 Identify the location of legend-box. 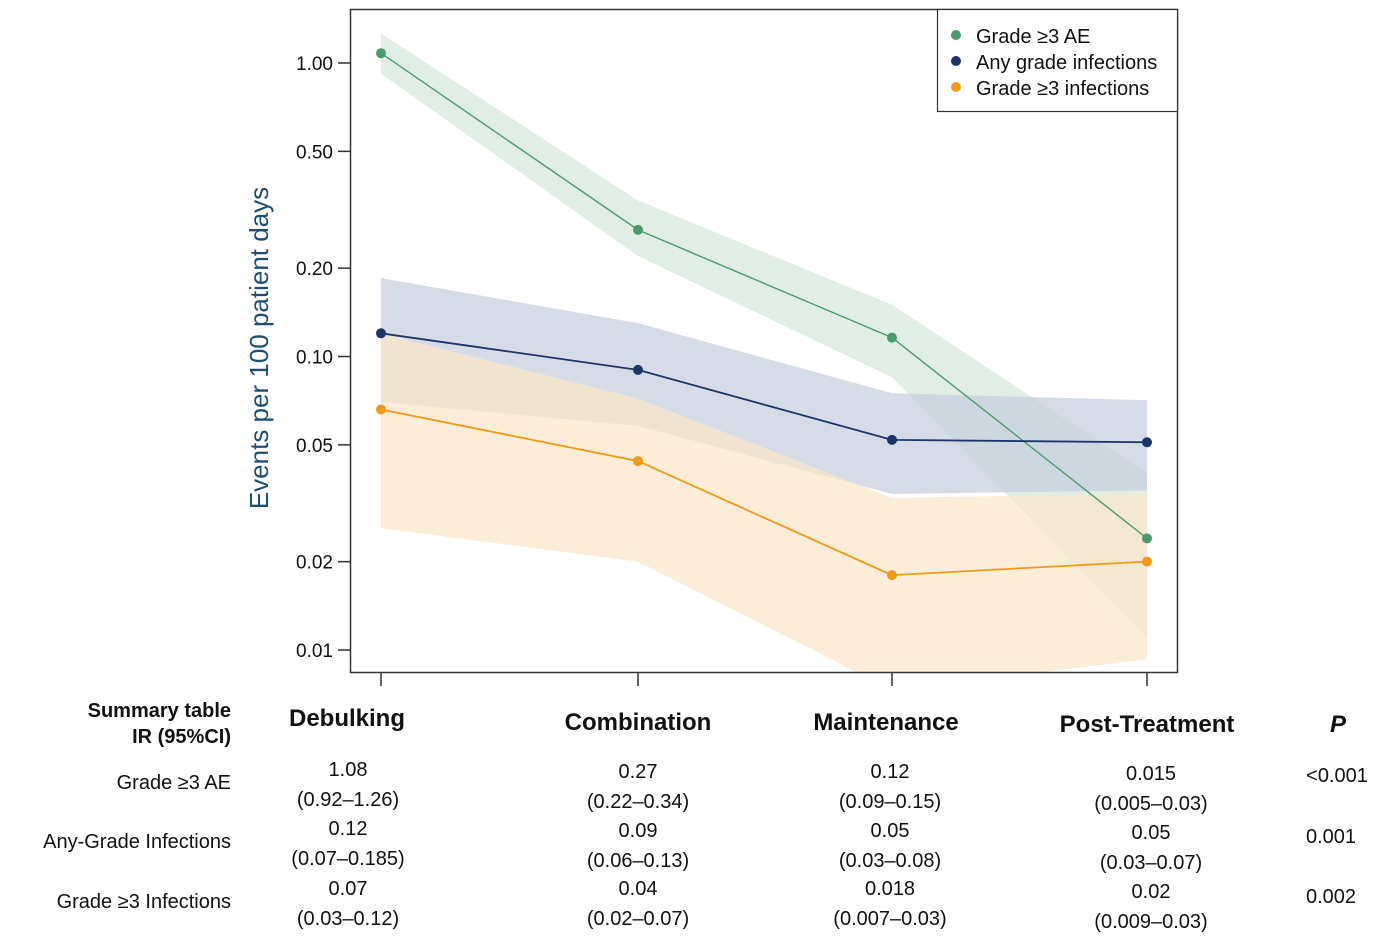
(1057, 60).